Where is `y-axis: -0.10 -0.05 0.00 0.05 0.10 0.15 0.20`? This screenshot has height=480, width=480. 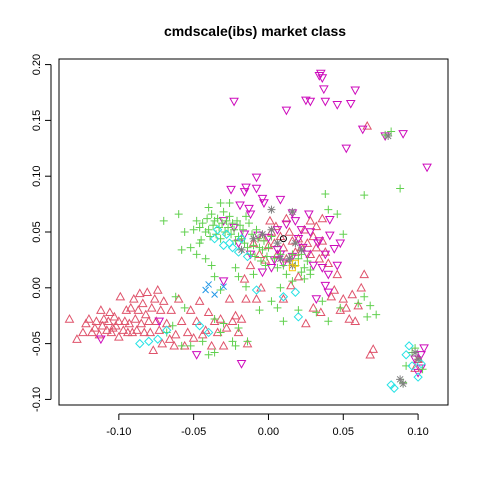
y-axis: -0.10 -0.05 0.00 0.05 0.10 0.15 0.20 is located at coordinates (41, 233).